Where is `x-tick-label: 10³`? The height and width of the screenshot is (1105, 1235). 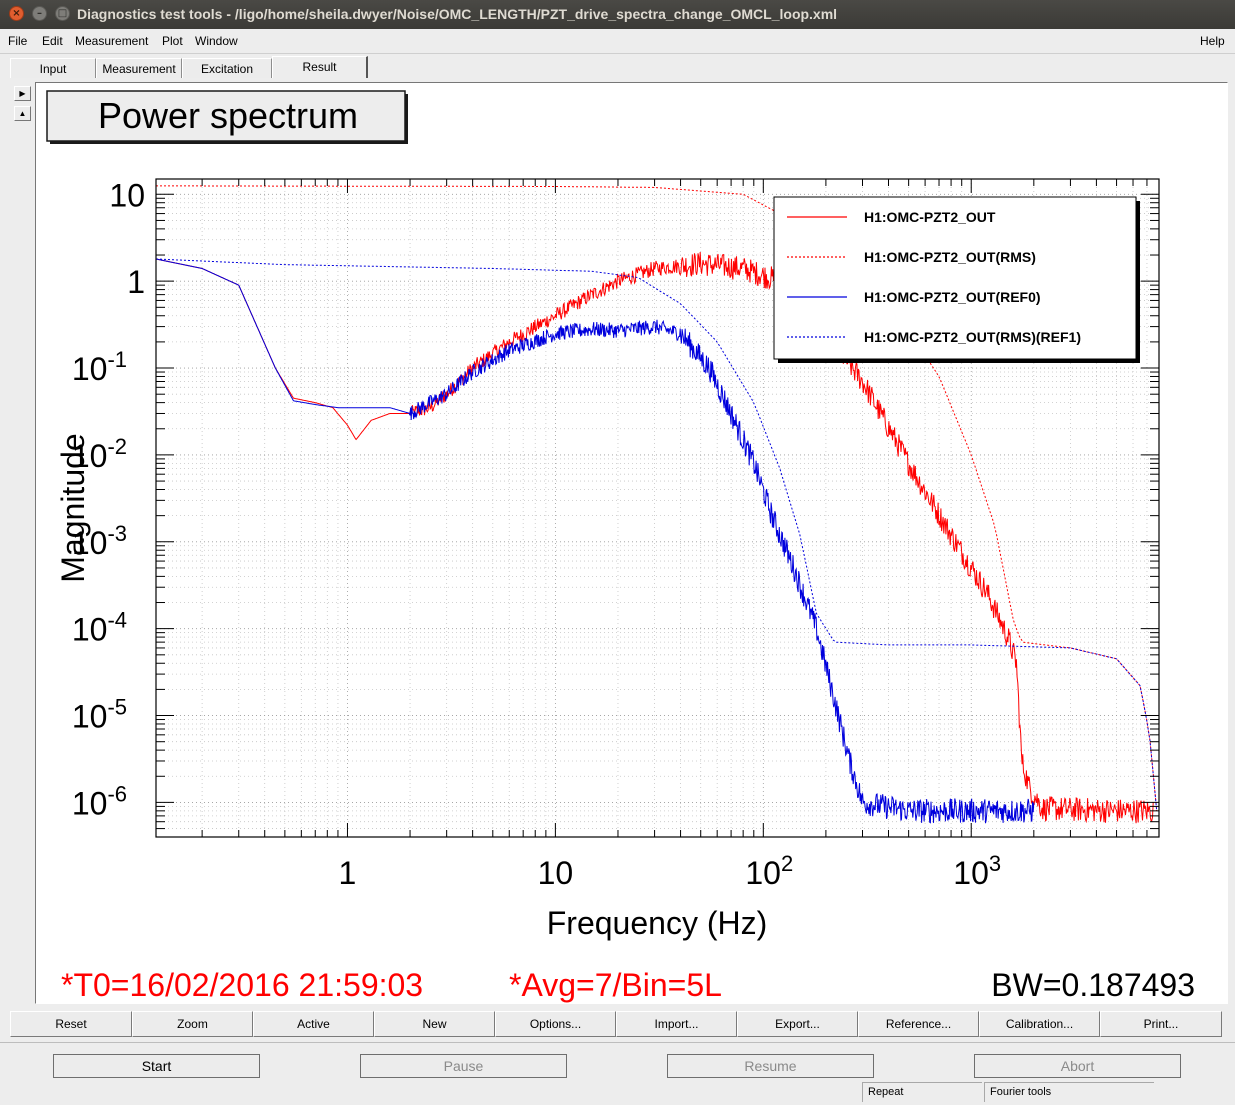
x-tick-label: 10³ is located at coordinates (977, 871).